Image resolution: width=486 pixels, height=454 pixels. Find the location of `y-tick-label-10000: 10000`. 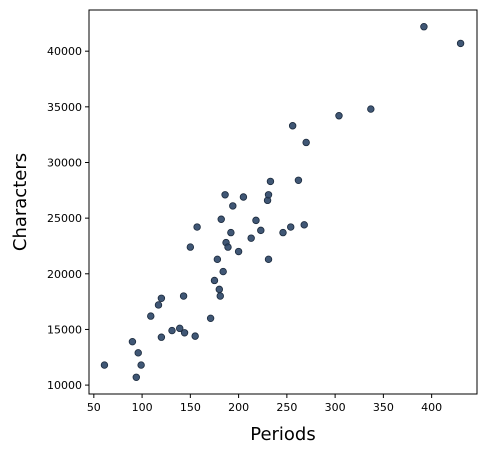

y-tick-label-10000: 10000 is located at coordinates (64, 385).